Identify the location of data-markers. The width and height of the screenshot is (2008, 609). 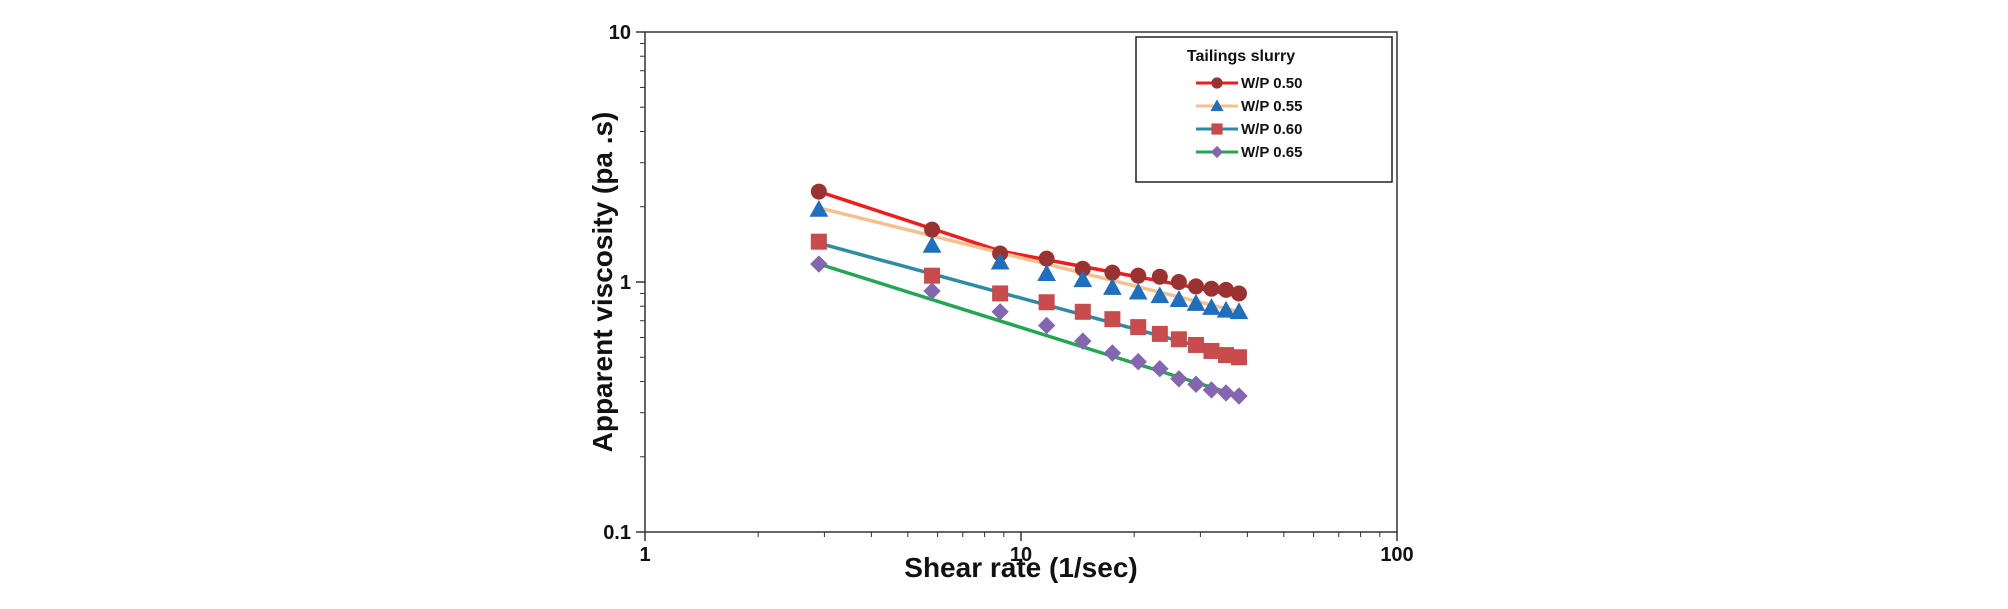
(1029, 294).